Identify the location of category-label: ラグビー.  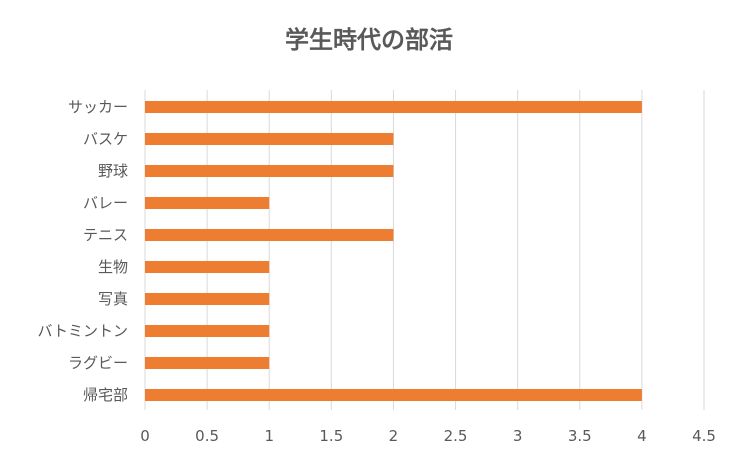
(98, 363).